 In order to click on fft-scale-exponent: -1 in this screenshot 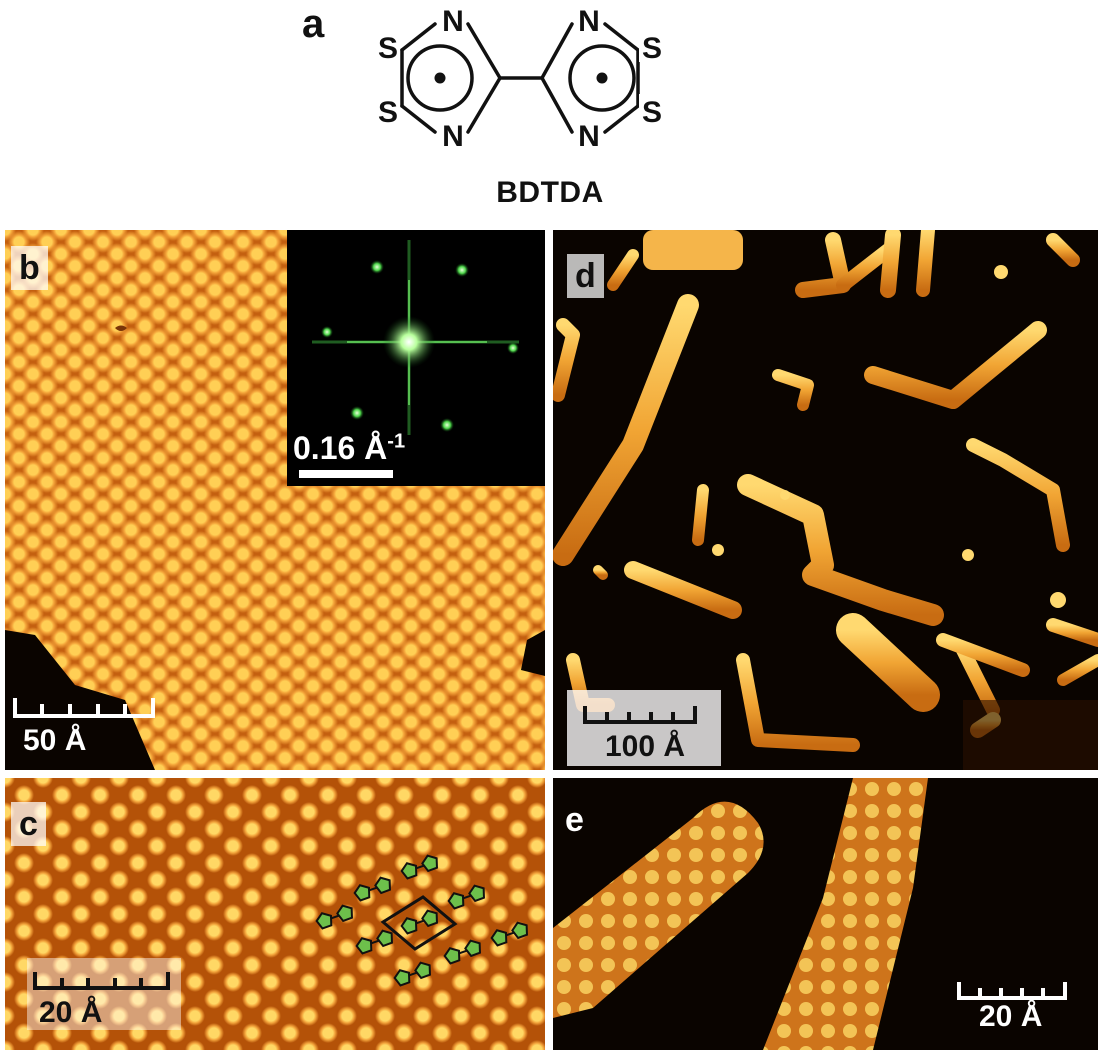, I will do `click(396, 441)`.